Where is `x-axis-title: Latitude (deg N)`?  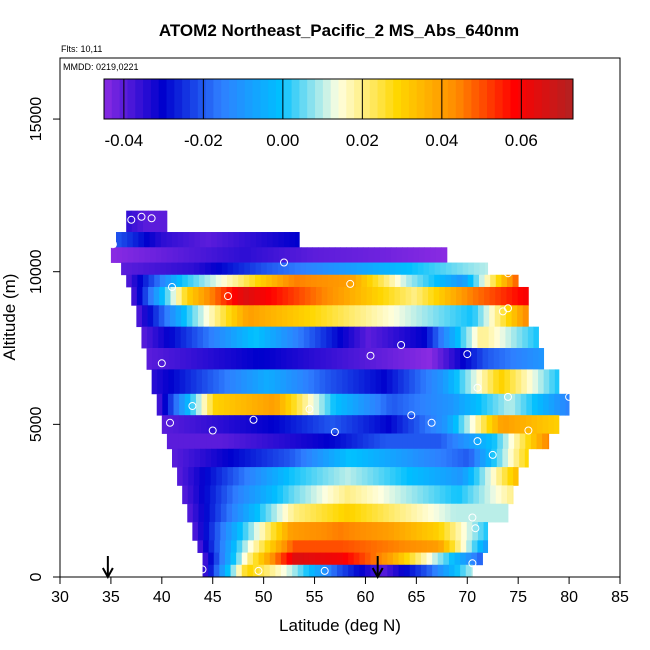 x-axis-title: Latitude (deg N) is located at coordinates (340, 625).